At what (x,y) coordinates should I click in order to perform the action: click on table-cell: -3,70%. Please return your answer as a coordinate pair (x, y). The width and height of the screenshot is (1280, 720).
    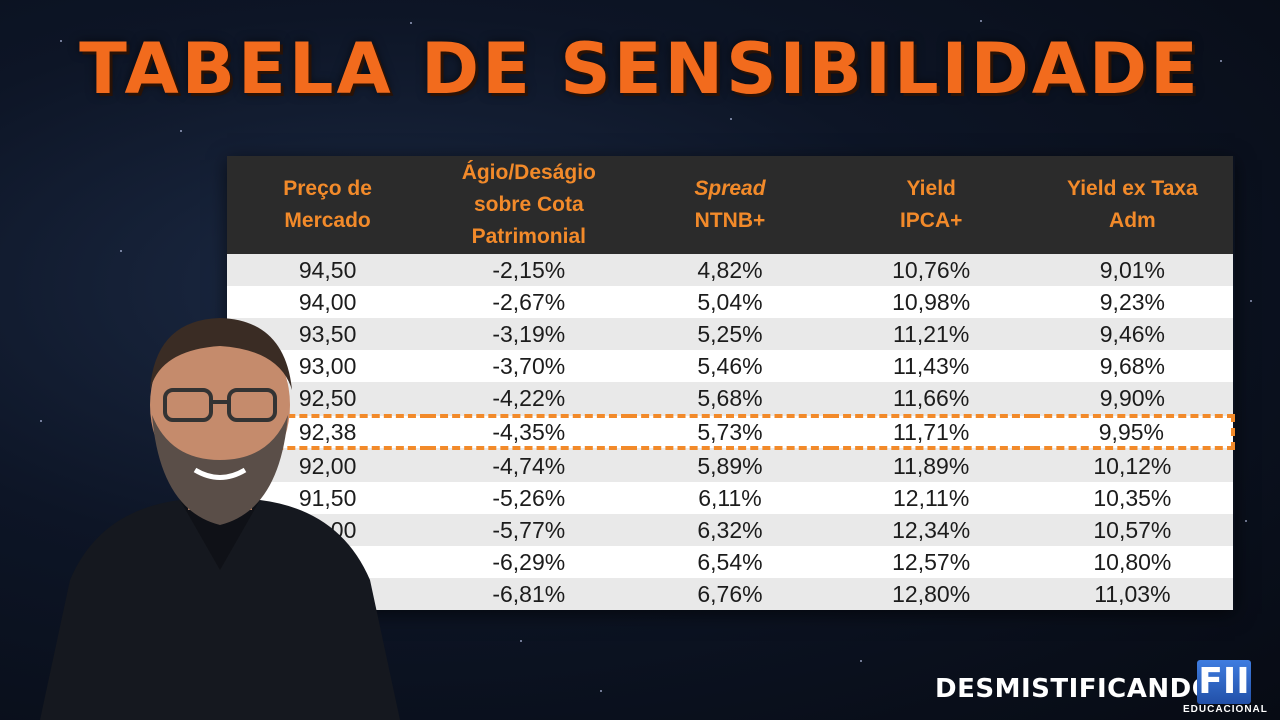
    Looking at the image, I should click on (529, 366).